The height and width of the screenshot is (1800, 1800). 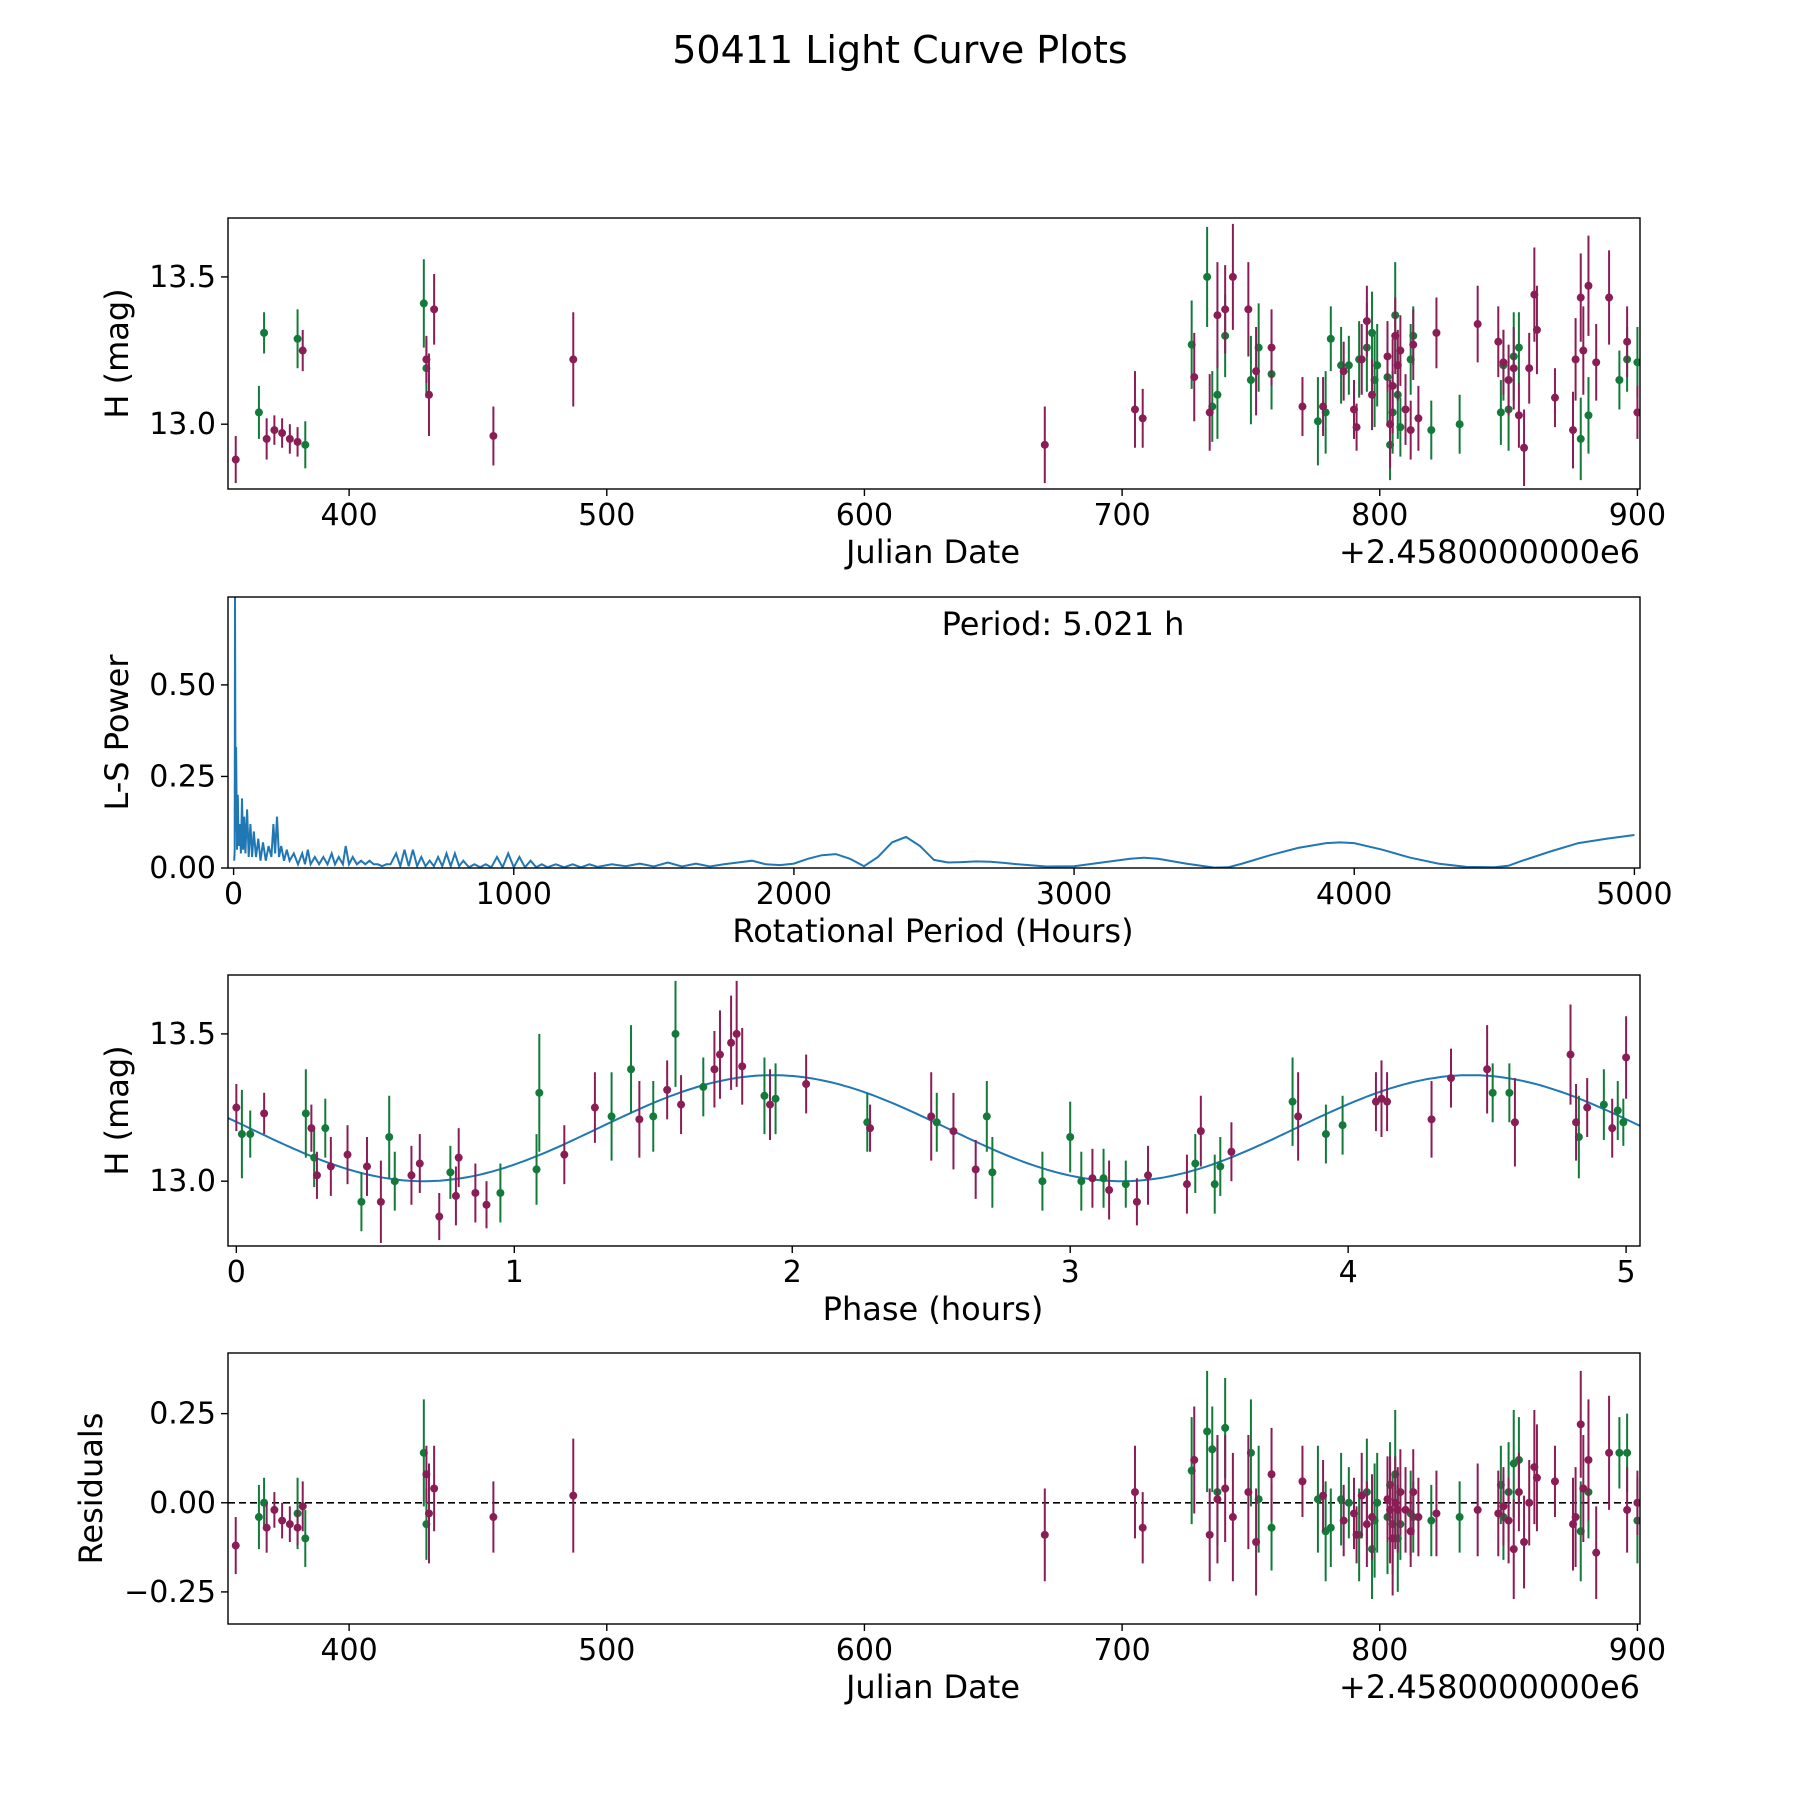 I want to click on phase-xtick-label: 5, so click(x=1626, y=1272).